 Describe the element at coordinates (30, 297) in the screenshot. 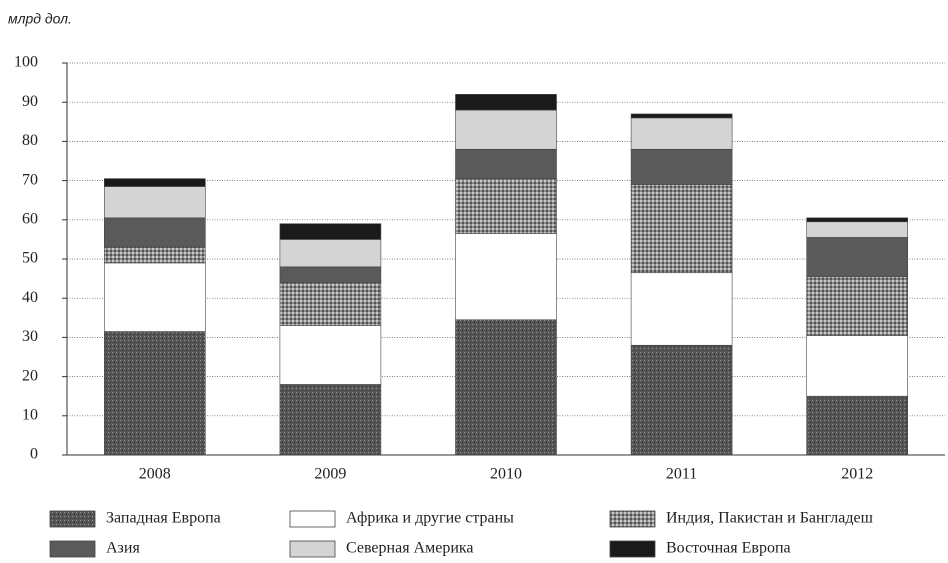

I see `y-tick-label: 40` at that location.